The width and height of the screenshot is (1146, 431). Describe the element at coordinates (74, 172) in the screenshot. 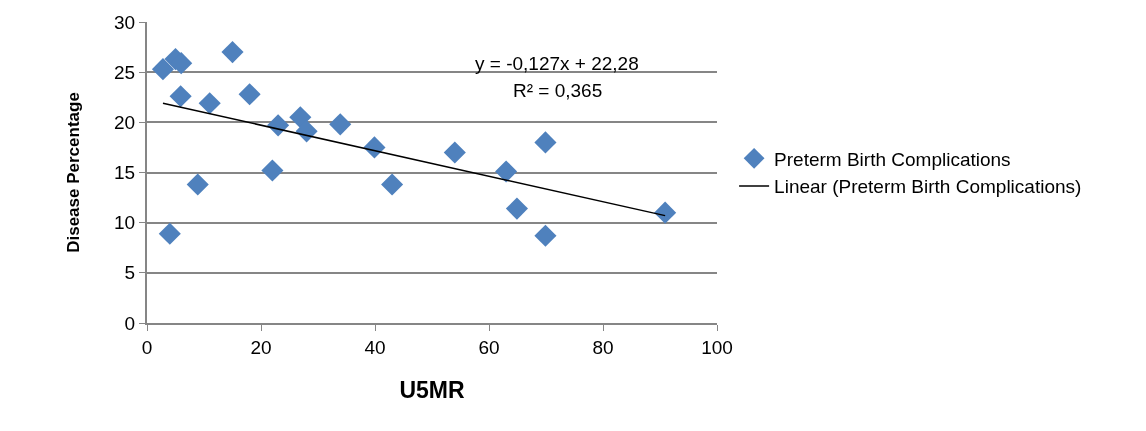

I see `y-axis-title: Disease Percentage` at that location.